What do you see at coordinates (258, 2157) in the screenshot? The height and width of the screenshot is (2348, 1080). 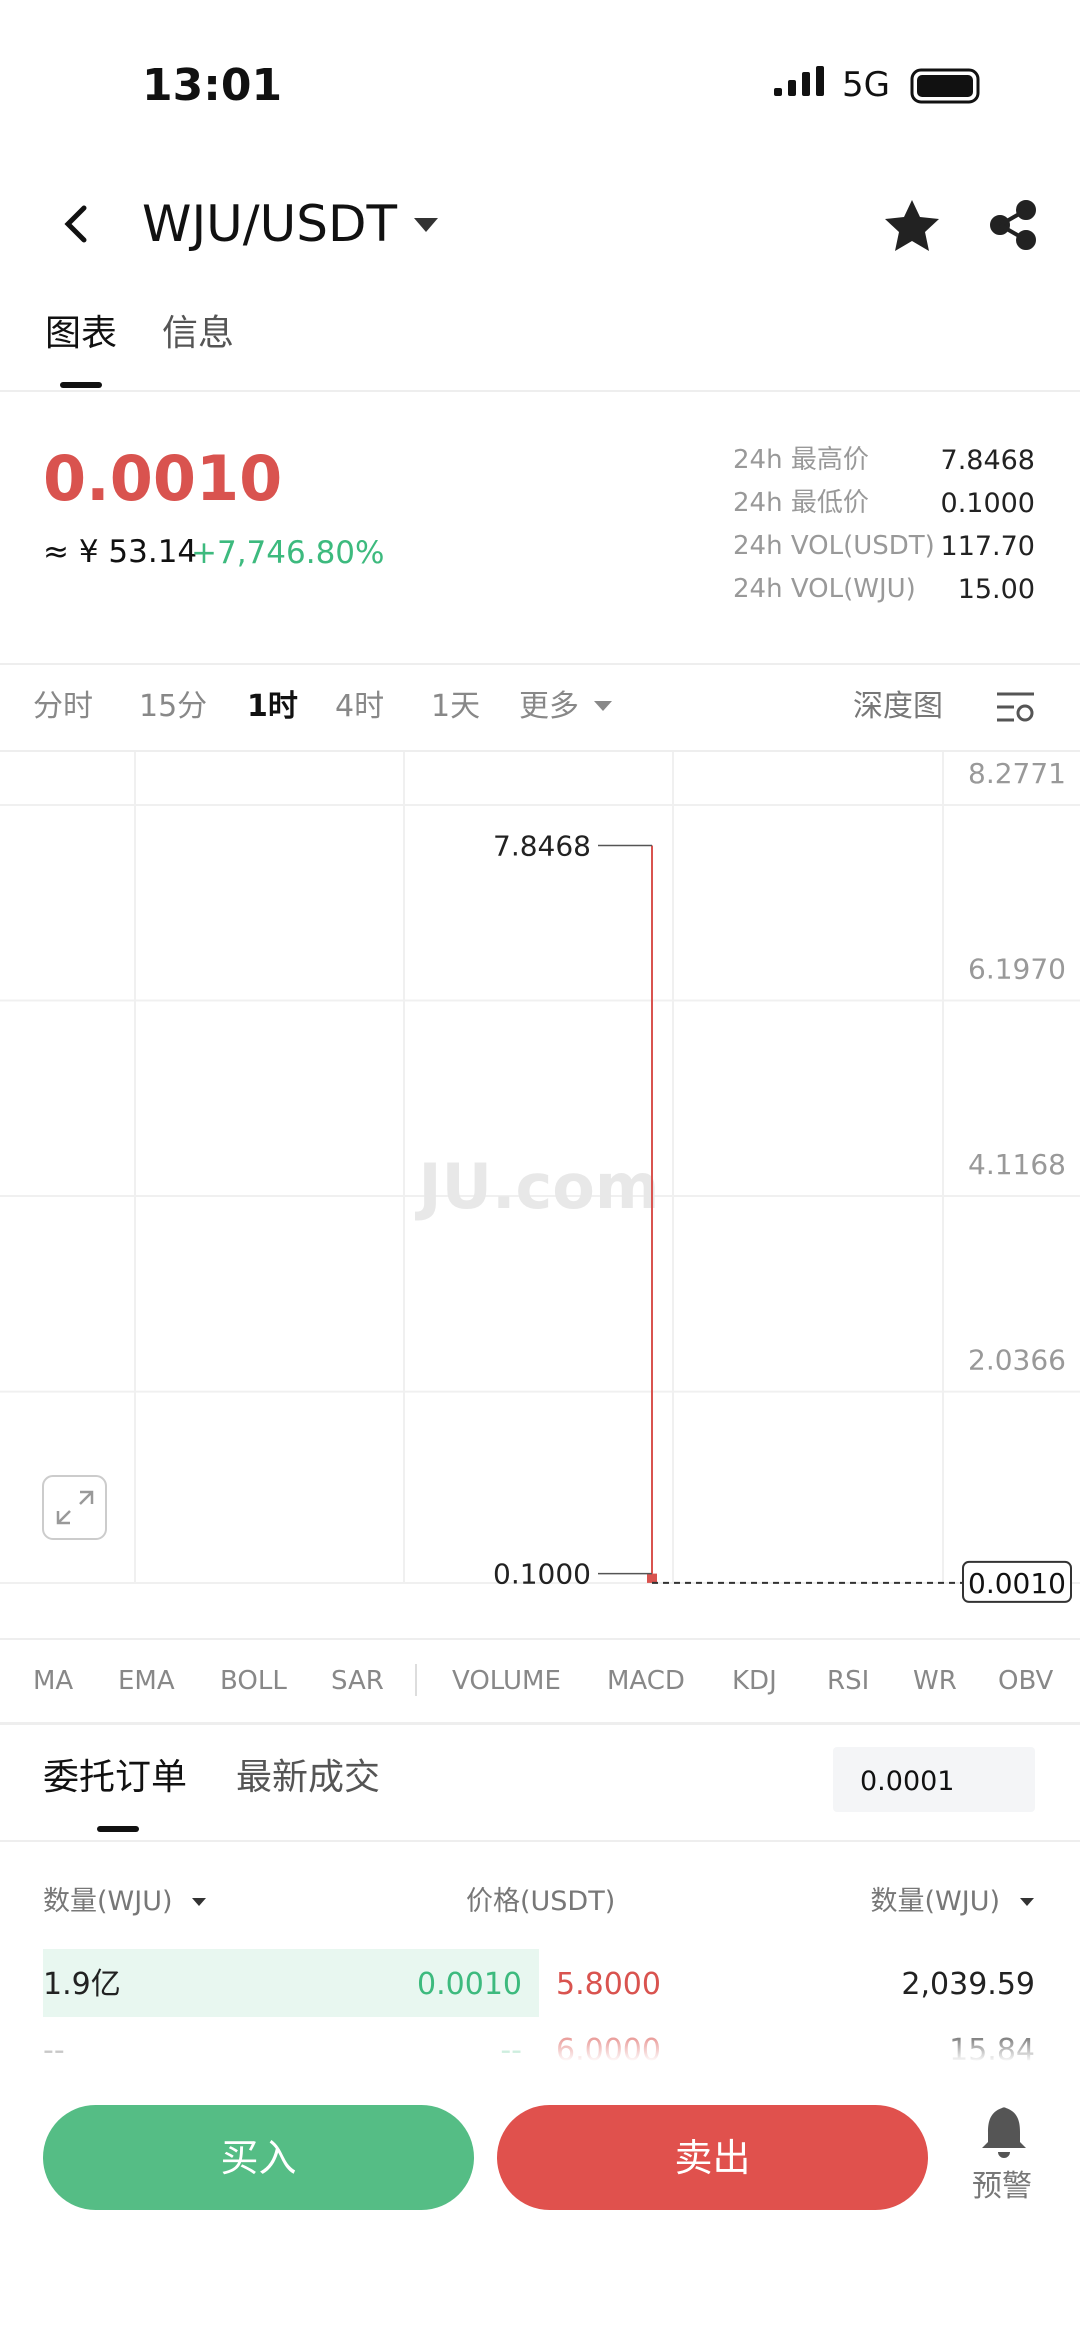 I see `buy-button: 买入` at bounding box center [258, 2157].